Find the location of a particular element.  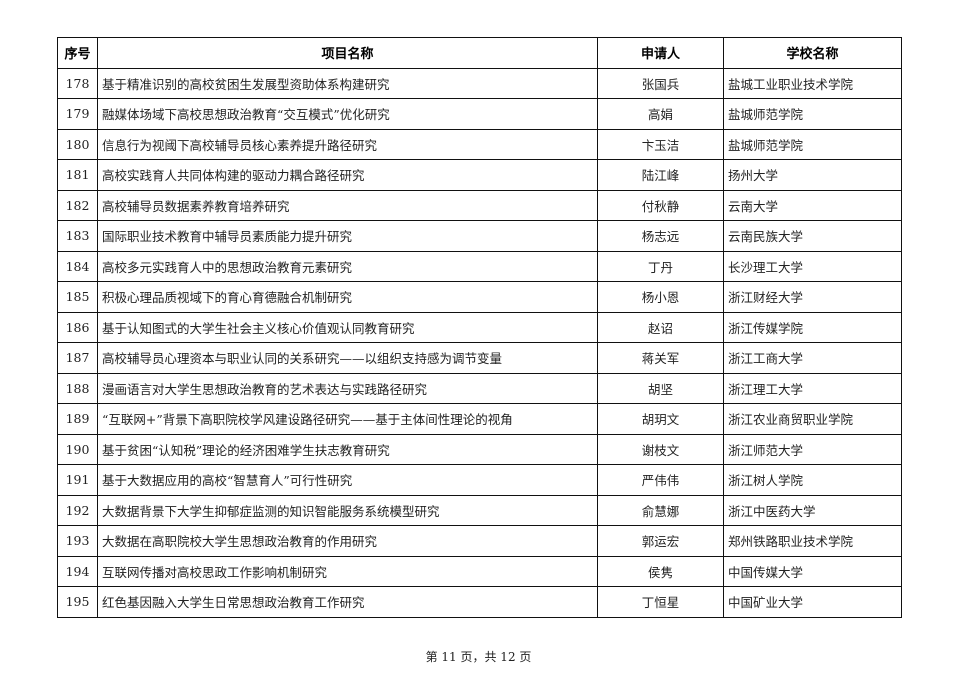

table-row: 191 基于大数据应用的高校“智慧育人”可行性研究 严伟伟 浙江树人学院 is located at coordinates (479, 480).